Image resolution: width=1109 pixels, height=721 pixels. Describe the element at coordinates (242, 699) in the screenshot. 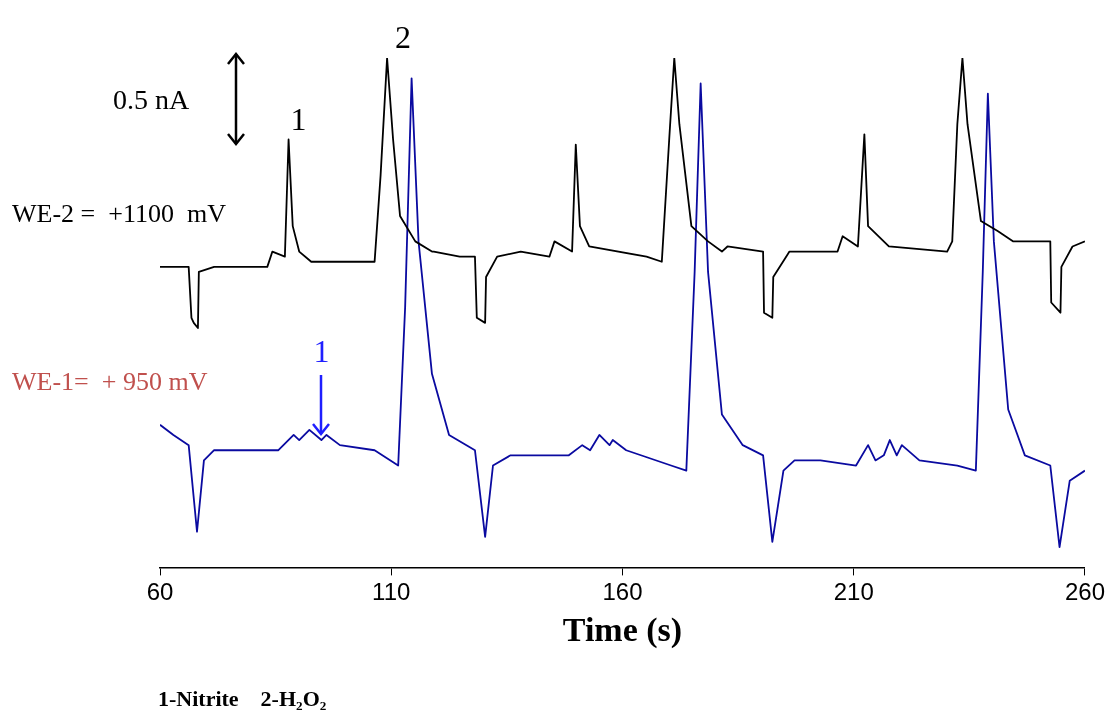

I see `text: 1-Nitrite 2-H₂O₂` at that location.